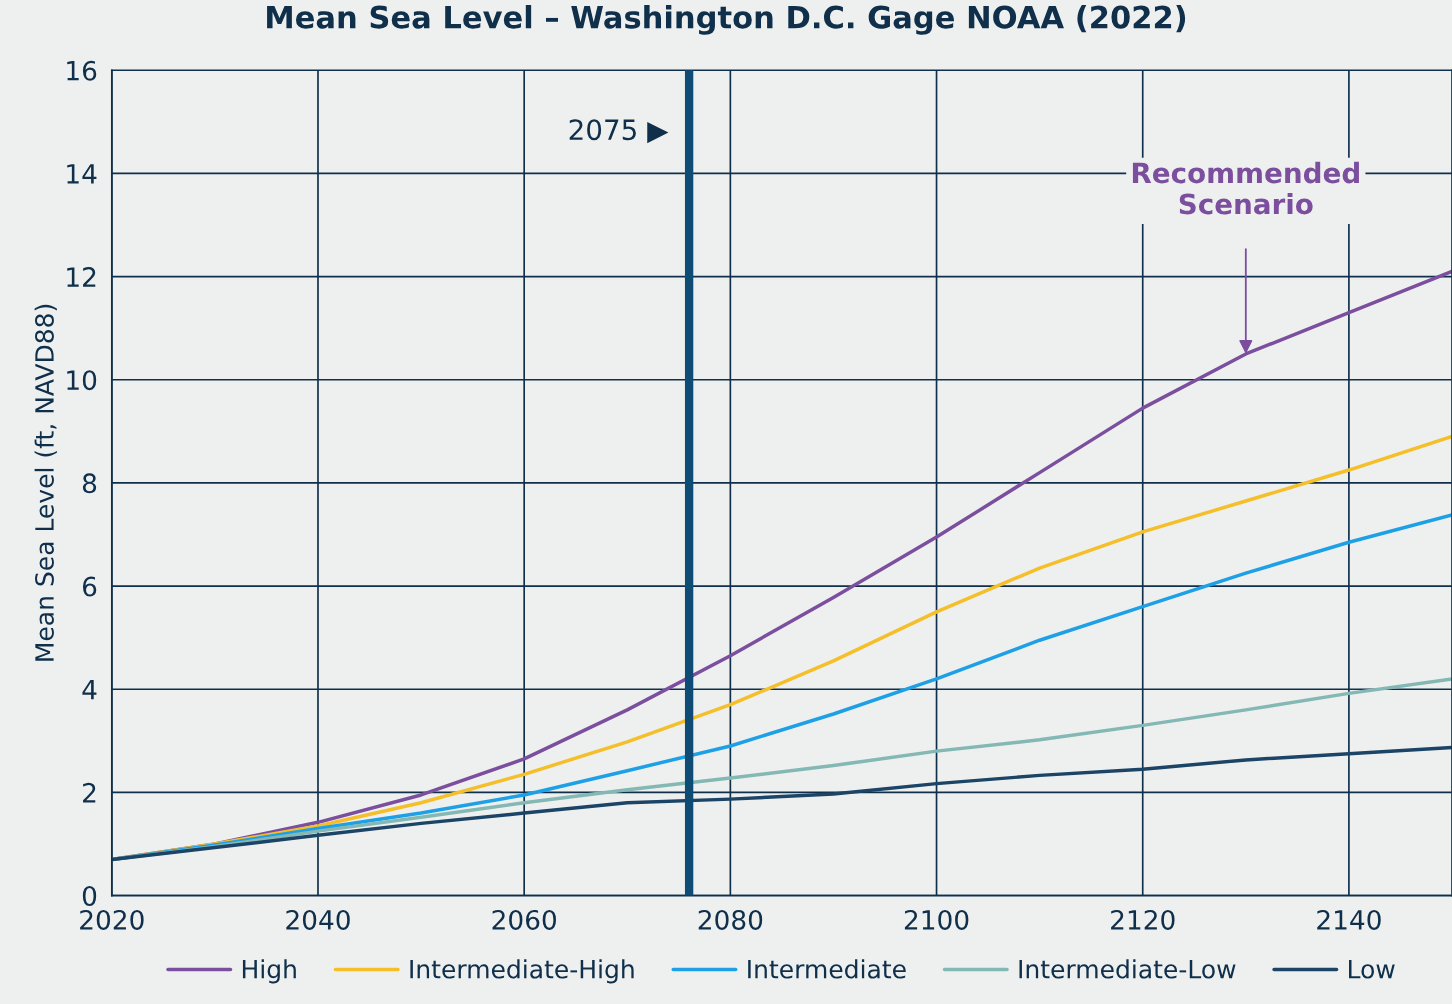 The width and height of the screenshot is (1452, 1004). I want to click on legend-label: Intermediate-High, so click(522, 971).